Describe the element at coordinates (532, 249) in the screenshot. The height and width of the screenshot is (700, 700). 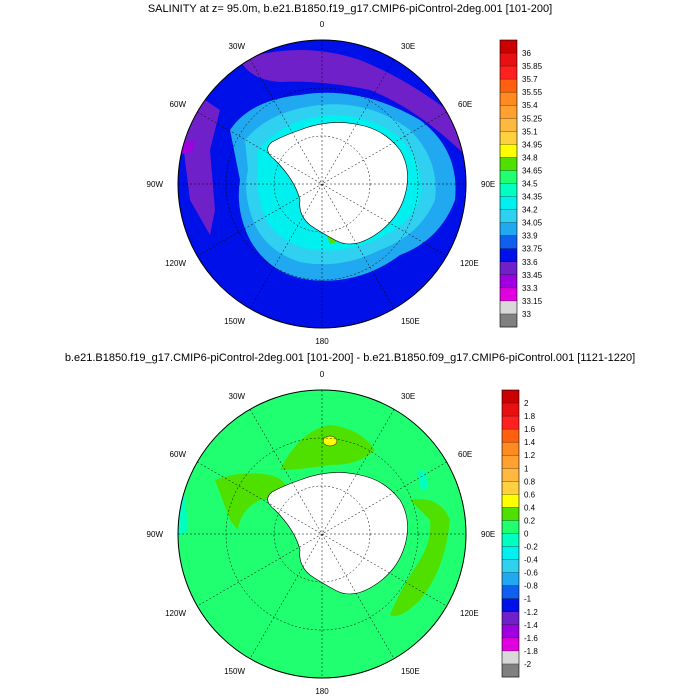
I see `colorbar-label: 33.75` at that location.